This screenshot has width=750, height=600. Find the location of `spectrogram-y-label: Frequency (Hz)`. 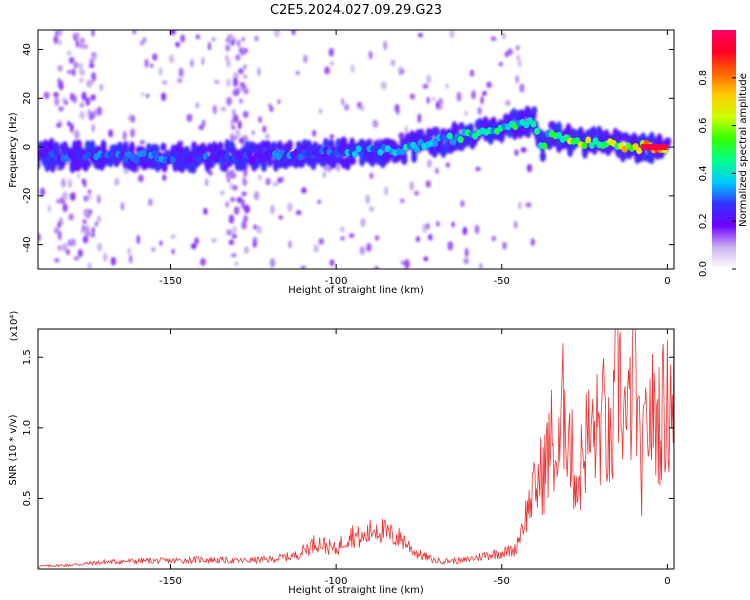

spectrogram-y-label: Frequency (Hz) is located at coordinates (13, 150).